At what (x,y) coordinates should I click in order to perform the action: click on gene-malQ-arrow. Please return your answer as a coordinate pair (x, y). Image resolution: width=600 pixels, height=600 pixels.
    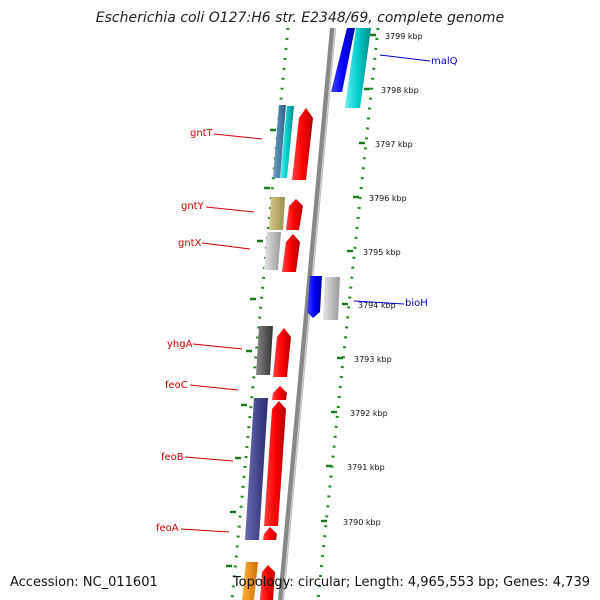
    Looking at the image, I should click on (343, 60).